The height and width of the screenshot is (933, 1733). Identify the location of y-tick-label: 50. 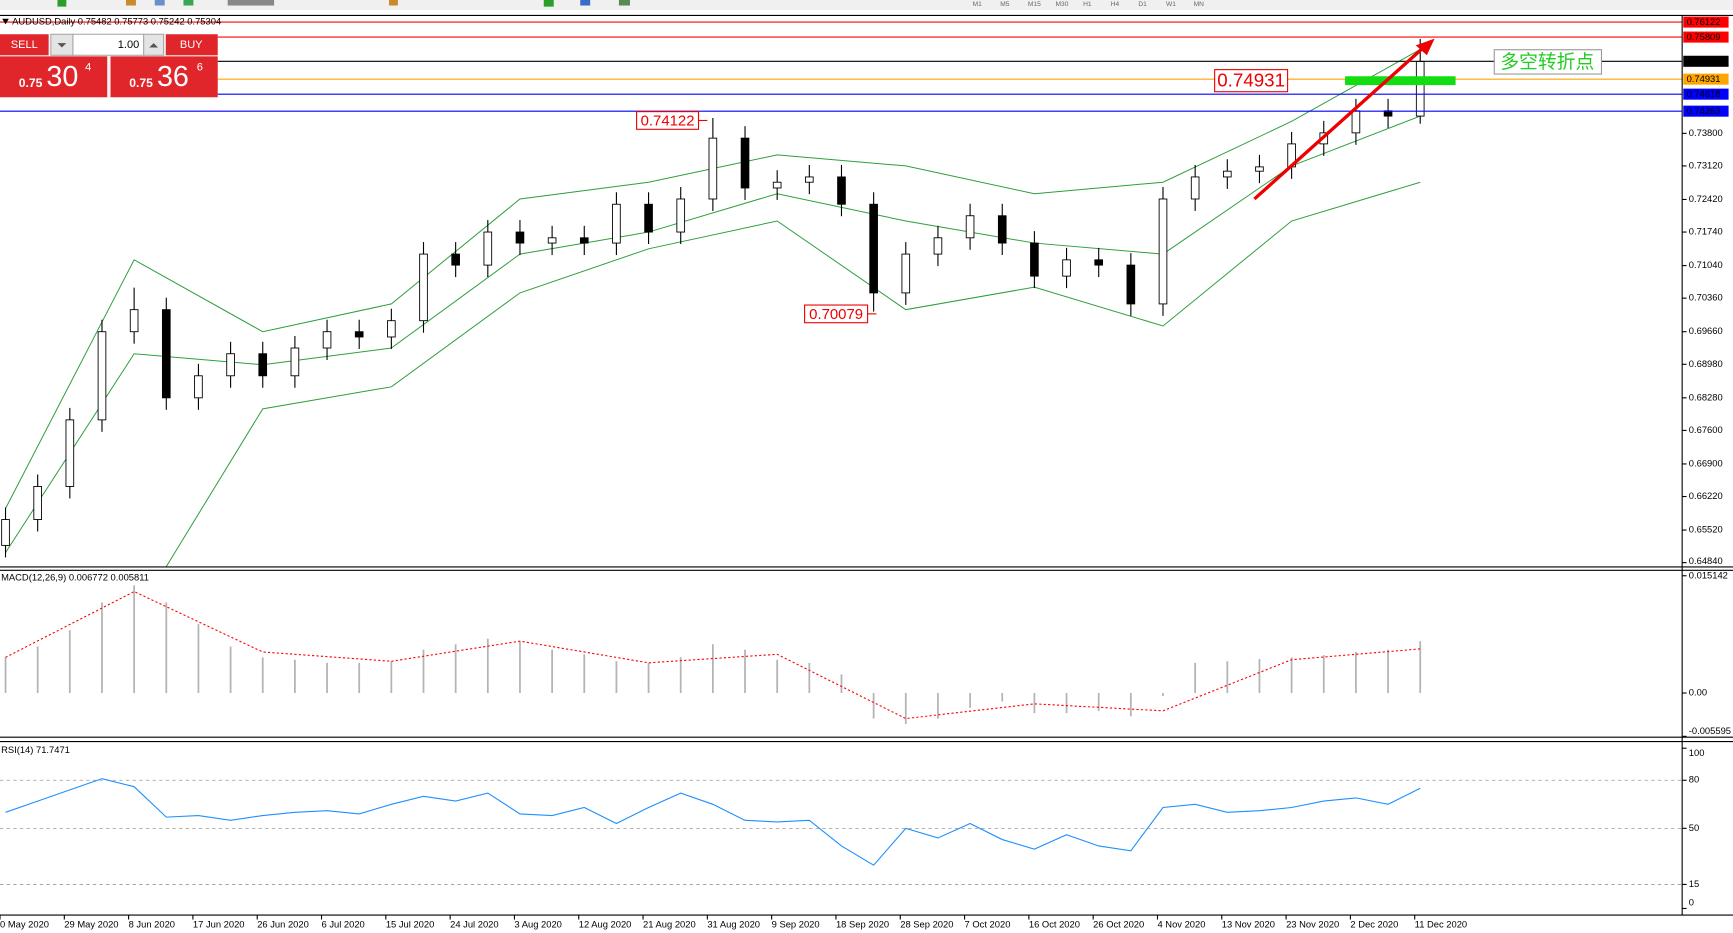
(1694, 827).